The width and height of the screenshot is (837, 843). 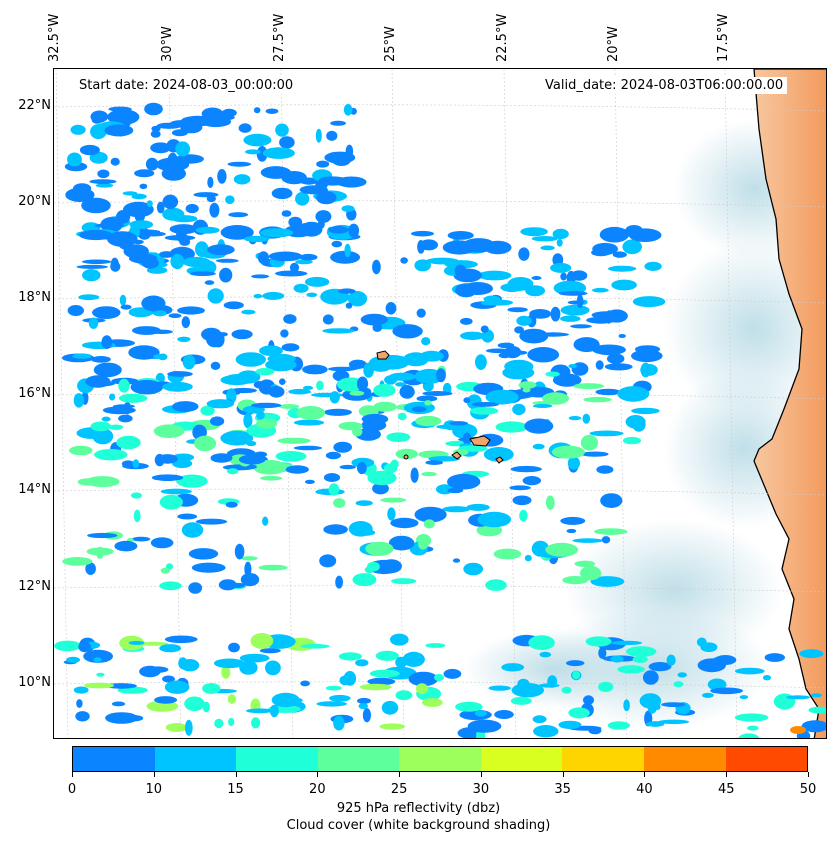 What do you see at coordinates (34, 682) in the screenshot?
I see `latitude-label: 10°N` at bounding box center [34, 682].